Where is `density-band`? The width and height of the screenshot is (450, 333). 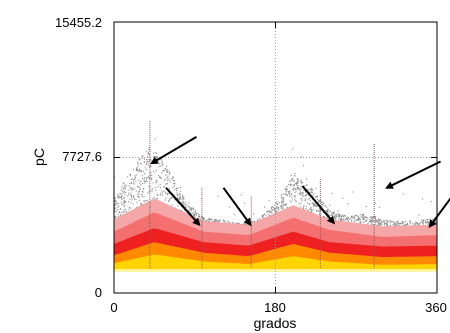
density-band is located at coordinates (275, 243).